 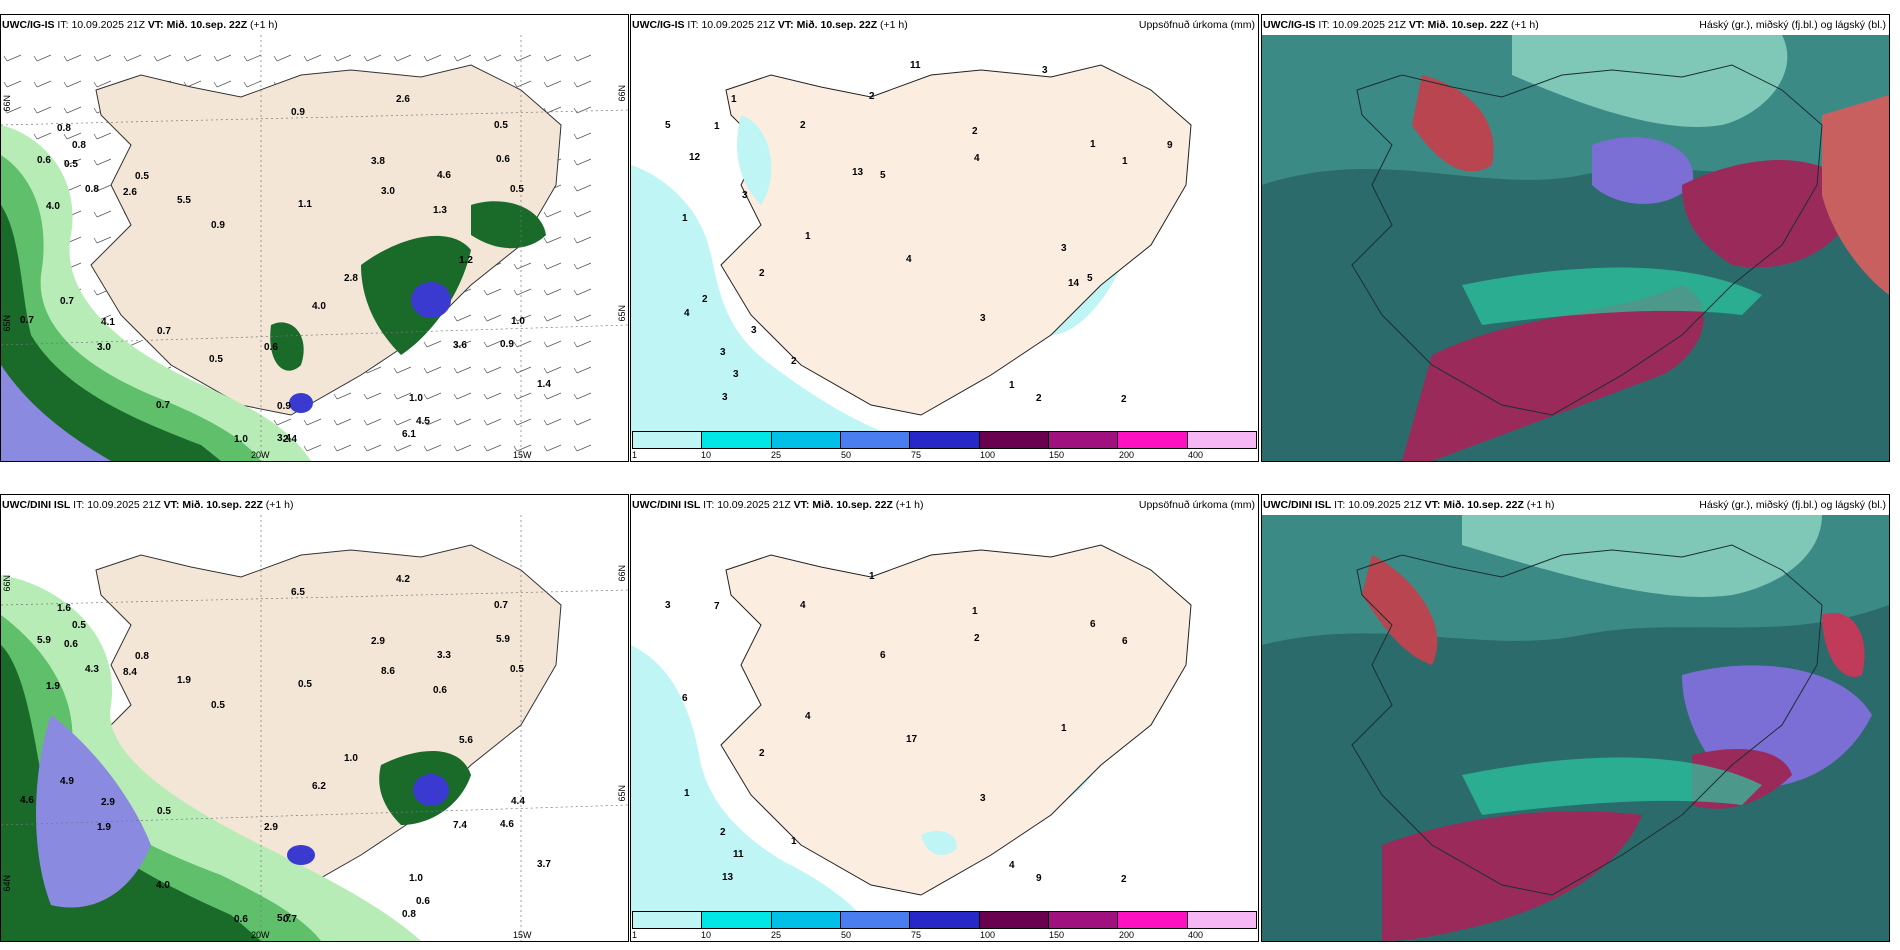 What do you see at coordinates (761, 300) in the screenshot?
I see `accum-light-region-west` at bounding box center [761, 300].